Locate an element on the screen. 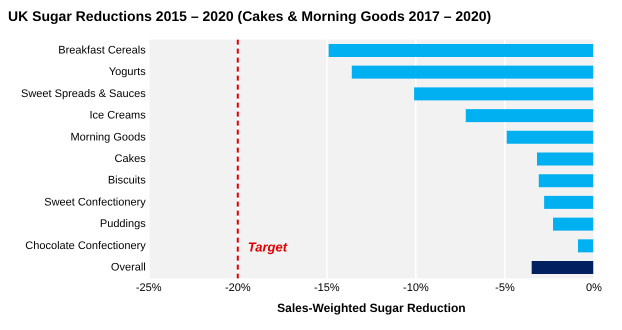 This screenshot has width=622, height=330. x-axis-title: Sales-Weighted Sugar Reduction is located at coordinates (371, 308).